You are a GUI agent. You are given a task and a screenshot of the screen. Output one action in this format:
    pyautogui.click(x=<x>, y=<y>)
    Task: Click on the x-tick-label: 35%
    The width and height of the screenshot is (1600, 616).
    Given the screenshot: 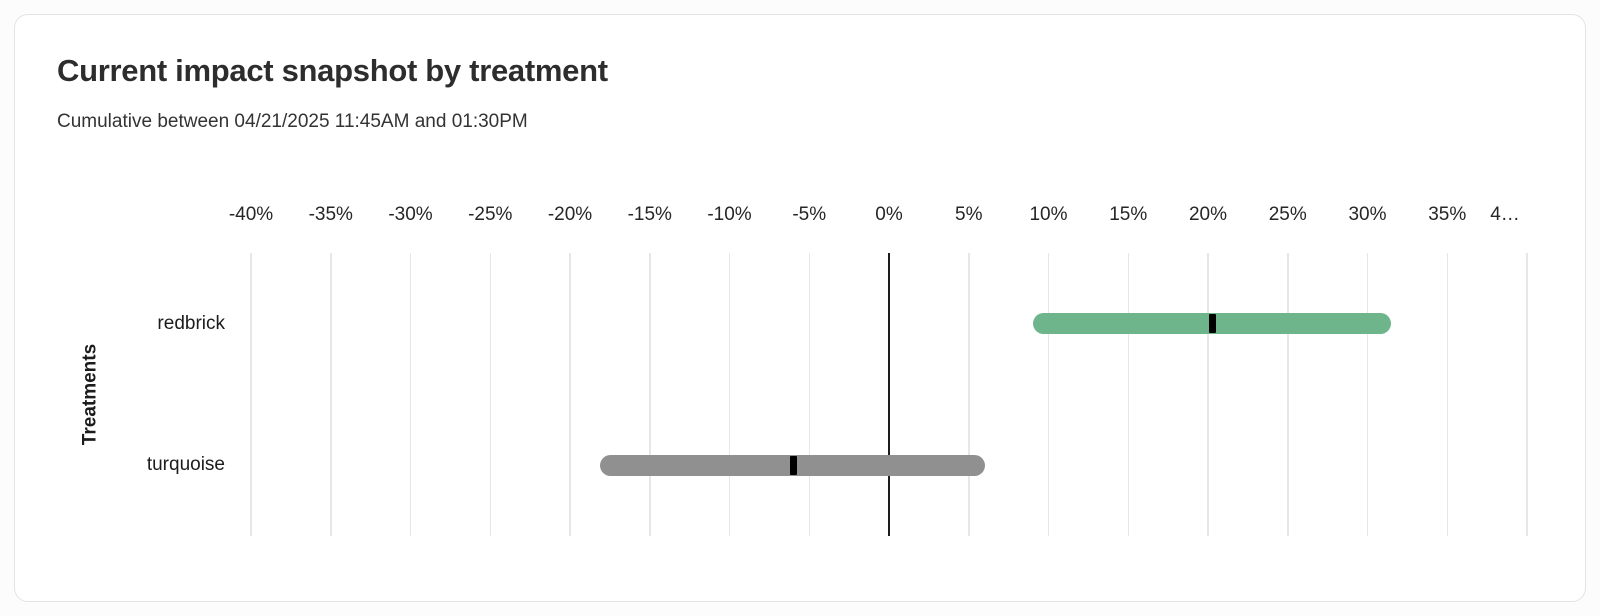 What is the action you would take?
    pyautogui.click(x=1447, y=214)
    